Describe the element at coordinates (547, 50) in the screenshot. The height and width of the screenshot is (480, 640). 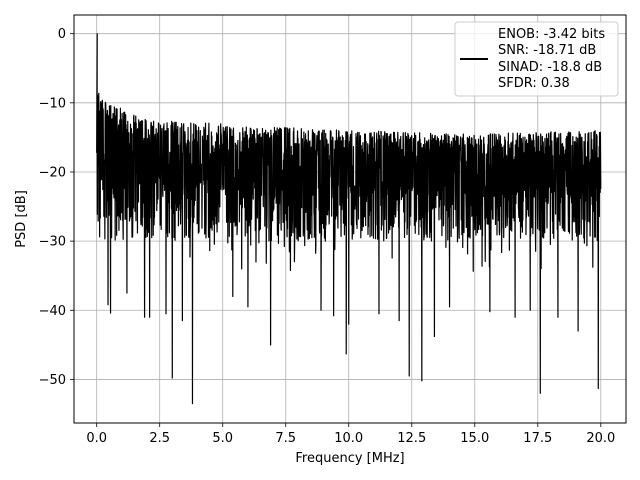
I see `legend-entry-snr: SNR: -18.71 dB` at that location.